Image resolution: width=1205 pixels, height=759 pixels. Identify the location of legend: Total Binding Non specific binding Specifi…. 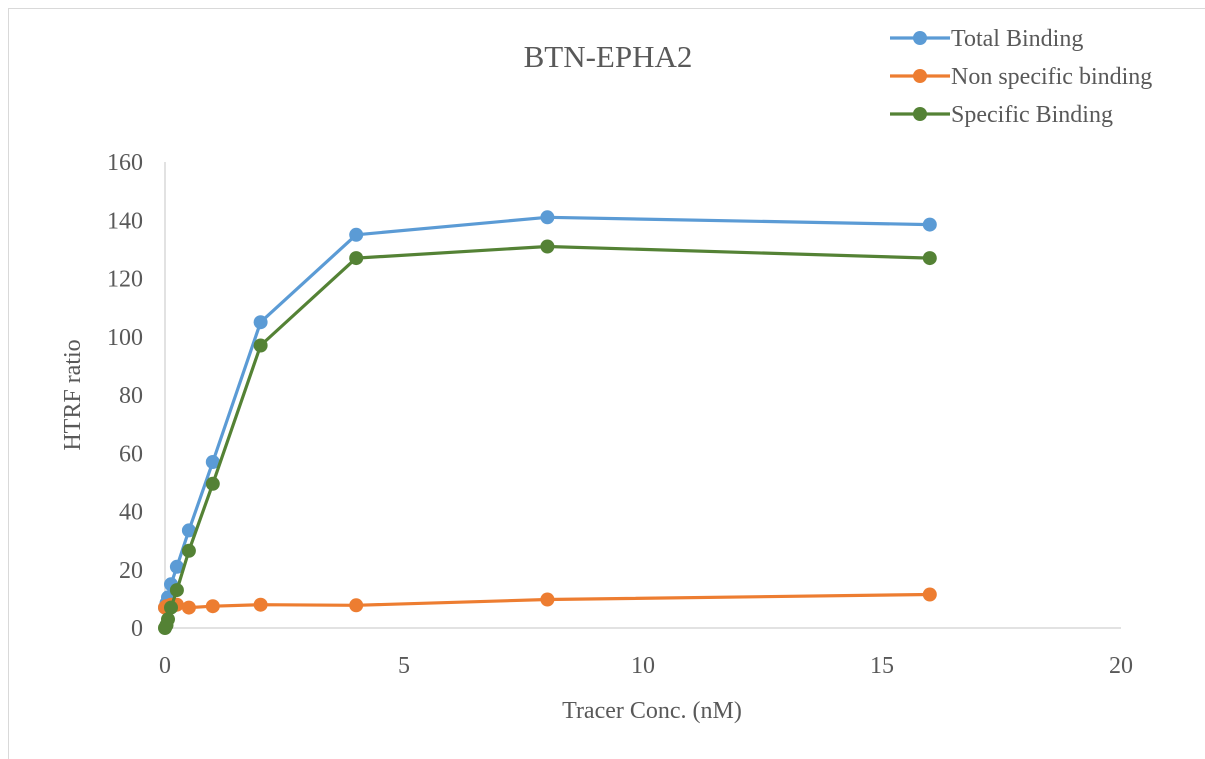
(1021, 77).